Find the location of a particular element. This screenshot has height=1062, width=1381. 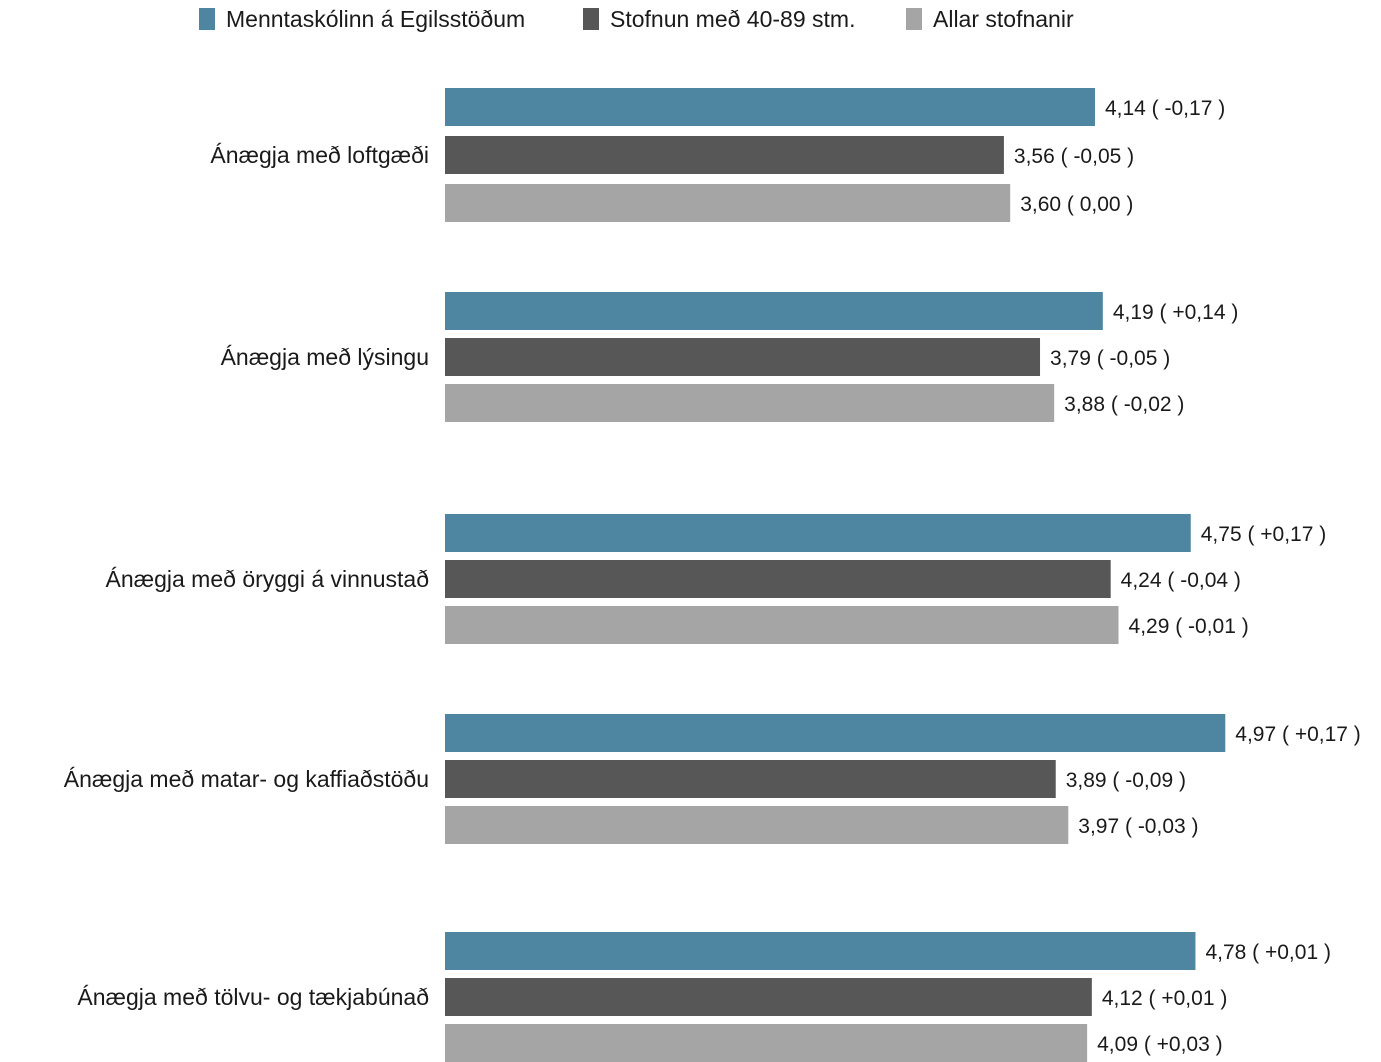

data-label: 3,88 ( -0,02 ) is located at coordinates (1124, 404).